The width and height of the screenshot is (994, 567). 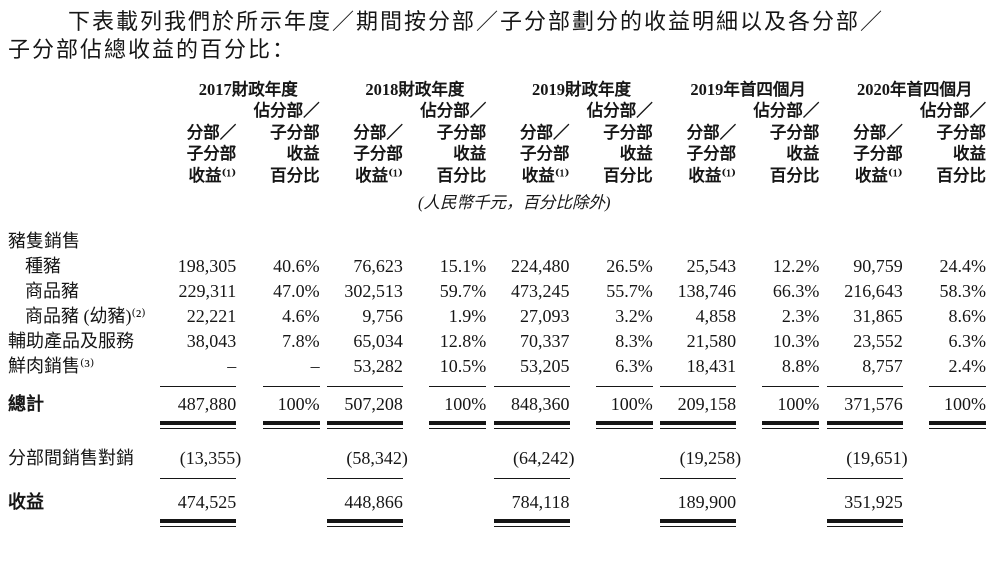 What do you see at coordinates (26, 404) in the screenshot?
I see `row-label: 總計` at bounding box center [26, 404].